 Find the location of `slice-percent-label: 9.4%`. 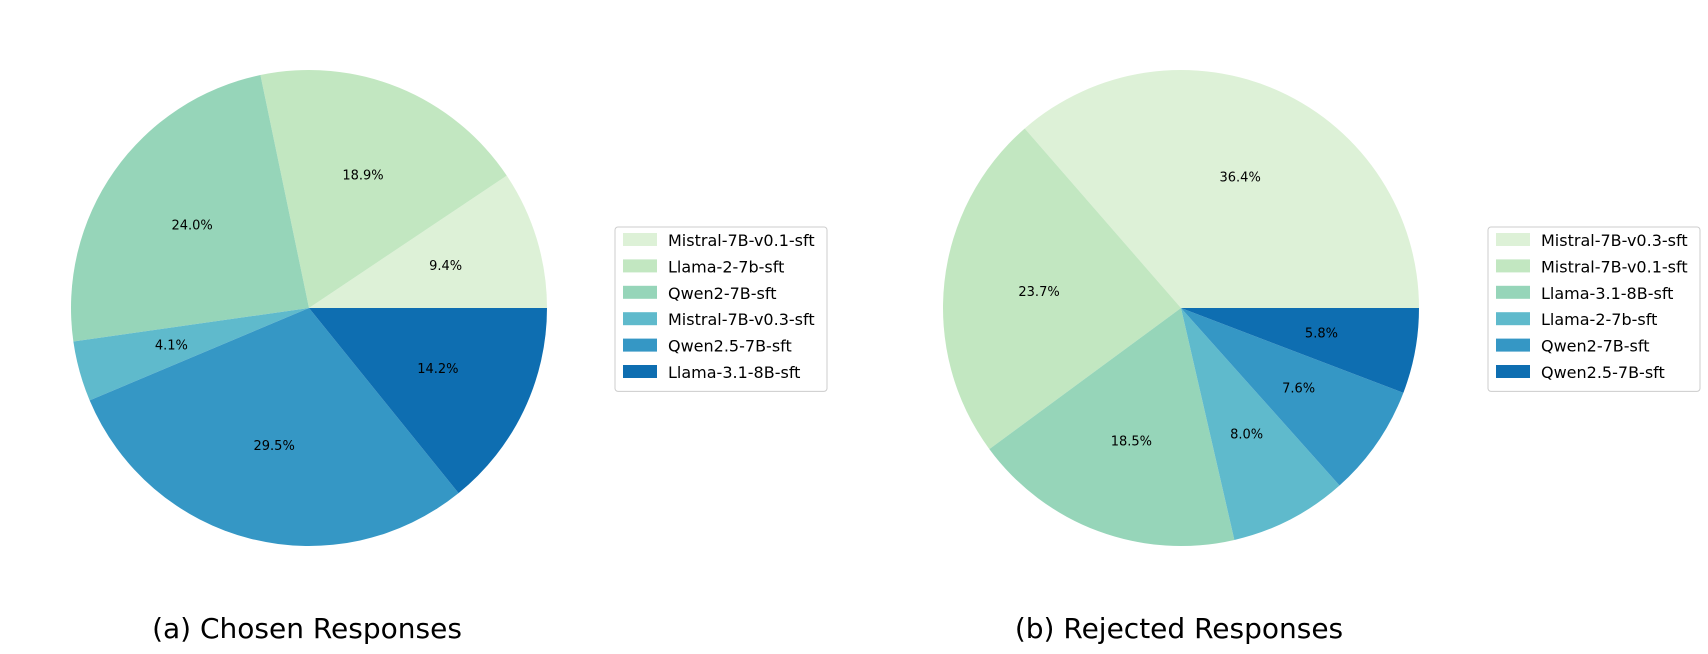

slice-percent-label: 9.4% is located at coordinates (445, 266).